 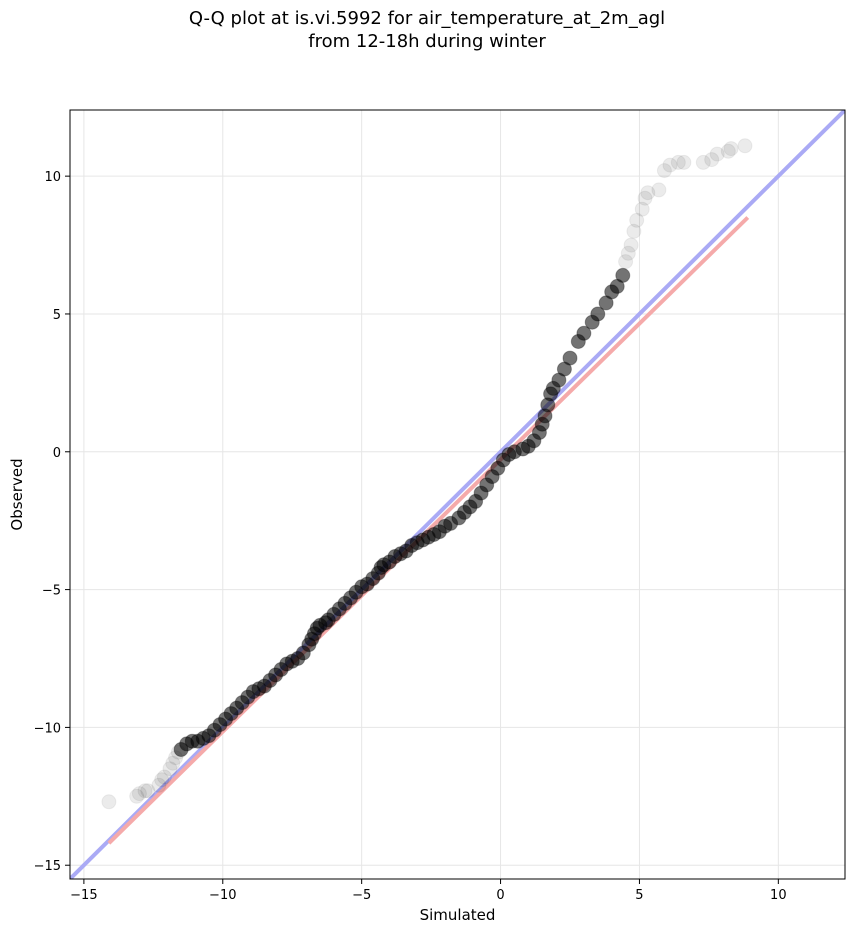 What do you see at coordinates (500, 895) in the screenshot?
I see `x-tick-label: 0` at bounding box center [500, 895].